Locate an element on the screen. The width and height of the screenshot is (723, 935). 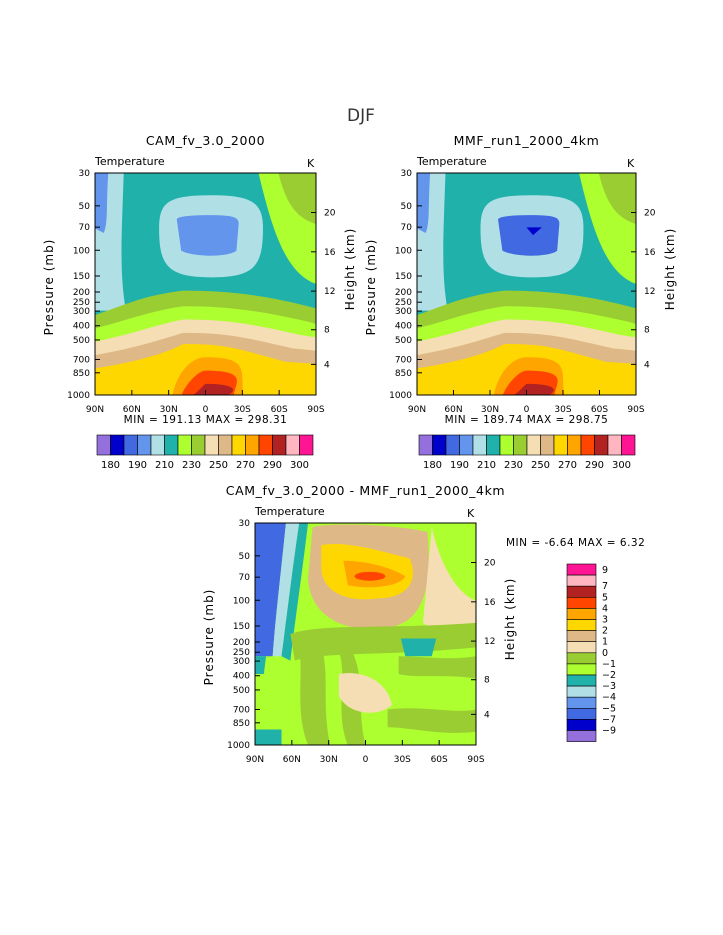
y-right-tick-label: 20 is located at coordinates (330, 214).